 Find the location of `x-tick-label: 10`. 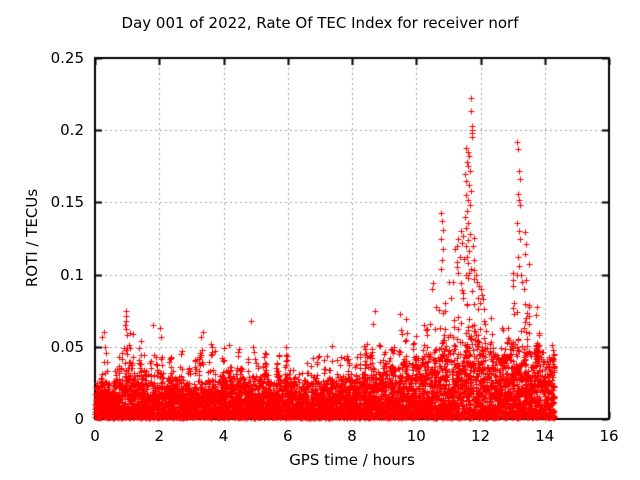

x-tick-label: 10 is located at coordinates (416, 436).